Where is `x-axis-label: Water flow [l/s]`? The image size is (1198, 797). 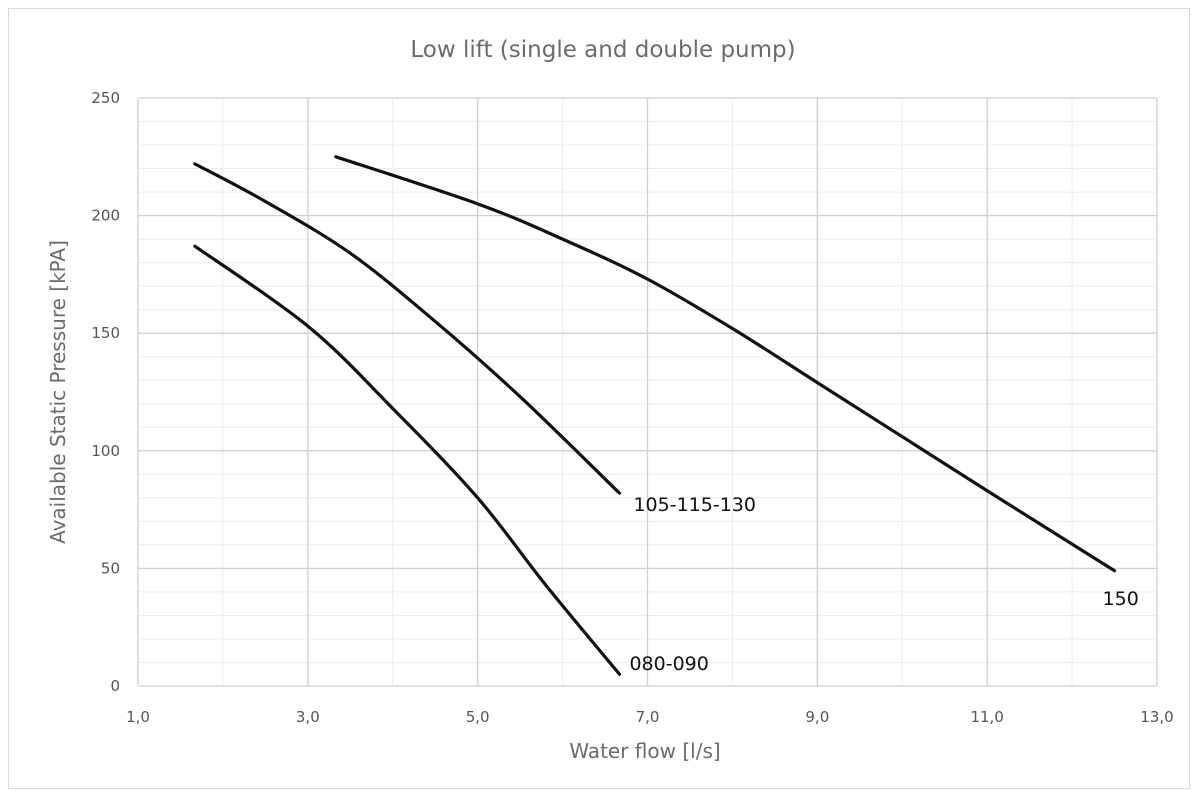 x-axis-label: Water flow [l/s] is located at coordinates (644, 751).